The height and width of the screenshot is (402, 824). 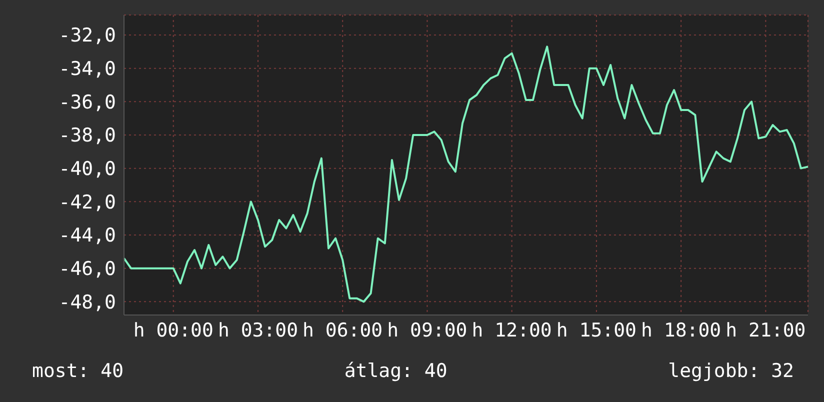 I want to click on y-tick-label: -32,0, so click(x=87, y=35).